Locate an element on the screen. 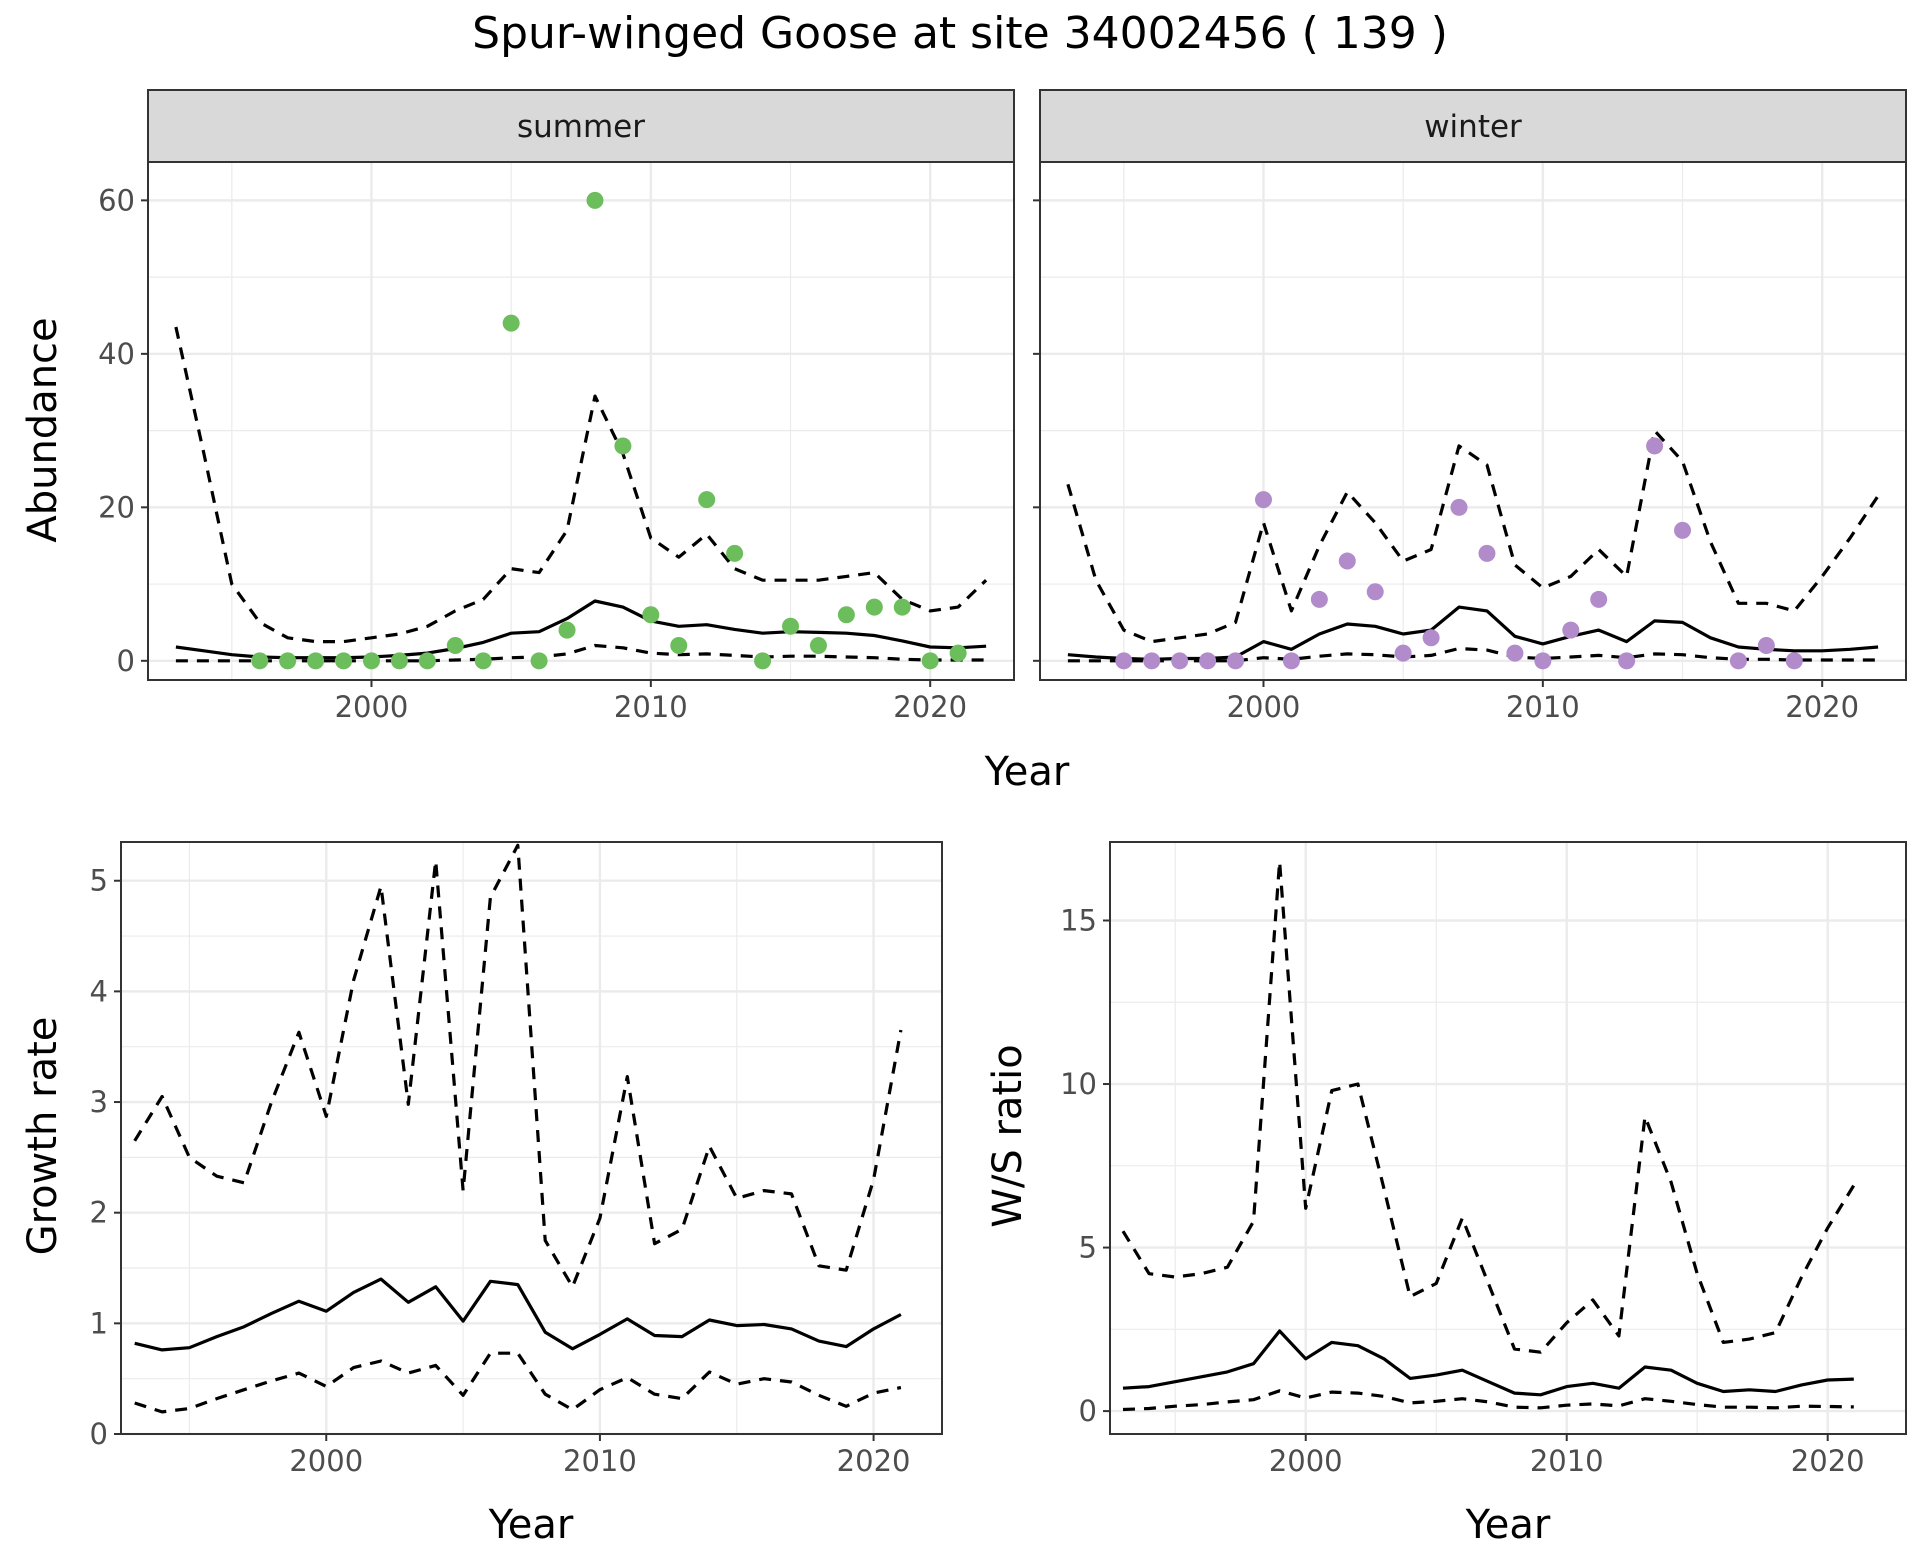 This screenshot has height=1560, width=1920. winter-line-upper is located at coordinates (1473, 536).